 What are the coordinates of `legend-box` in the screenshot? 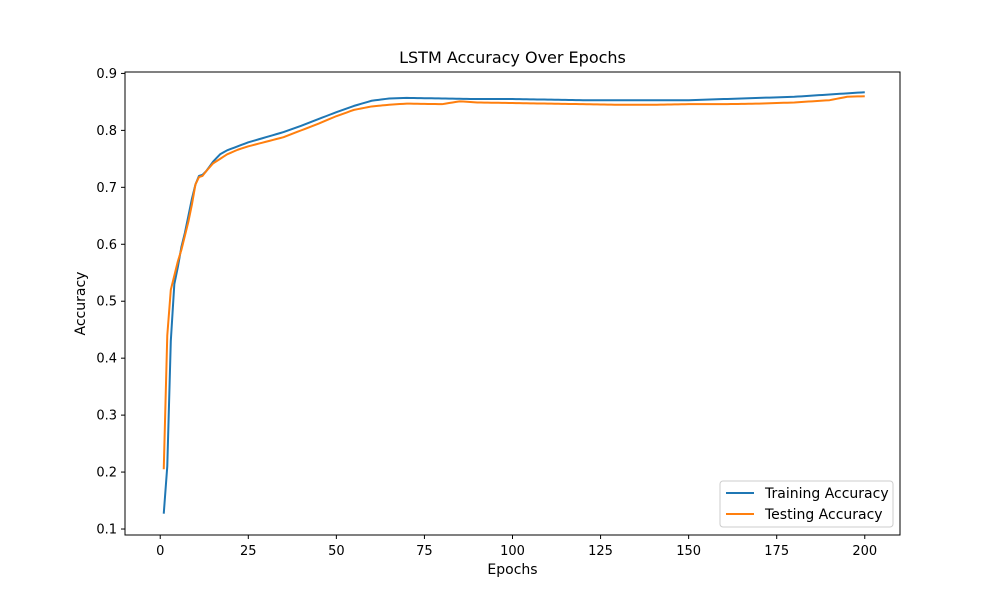 It's located at (806, 504).